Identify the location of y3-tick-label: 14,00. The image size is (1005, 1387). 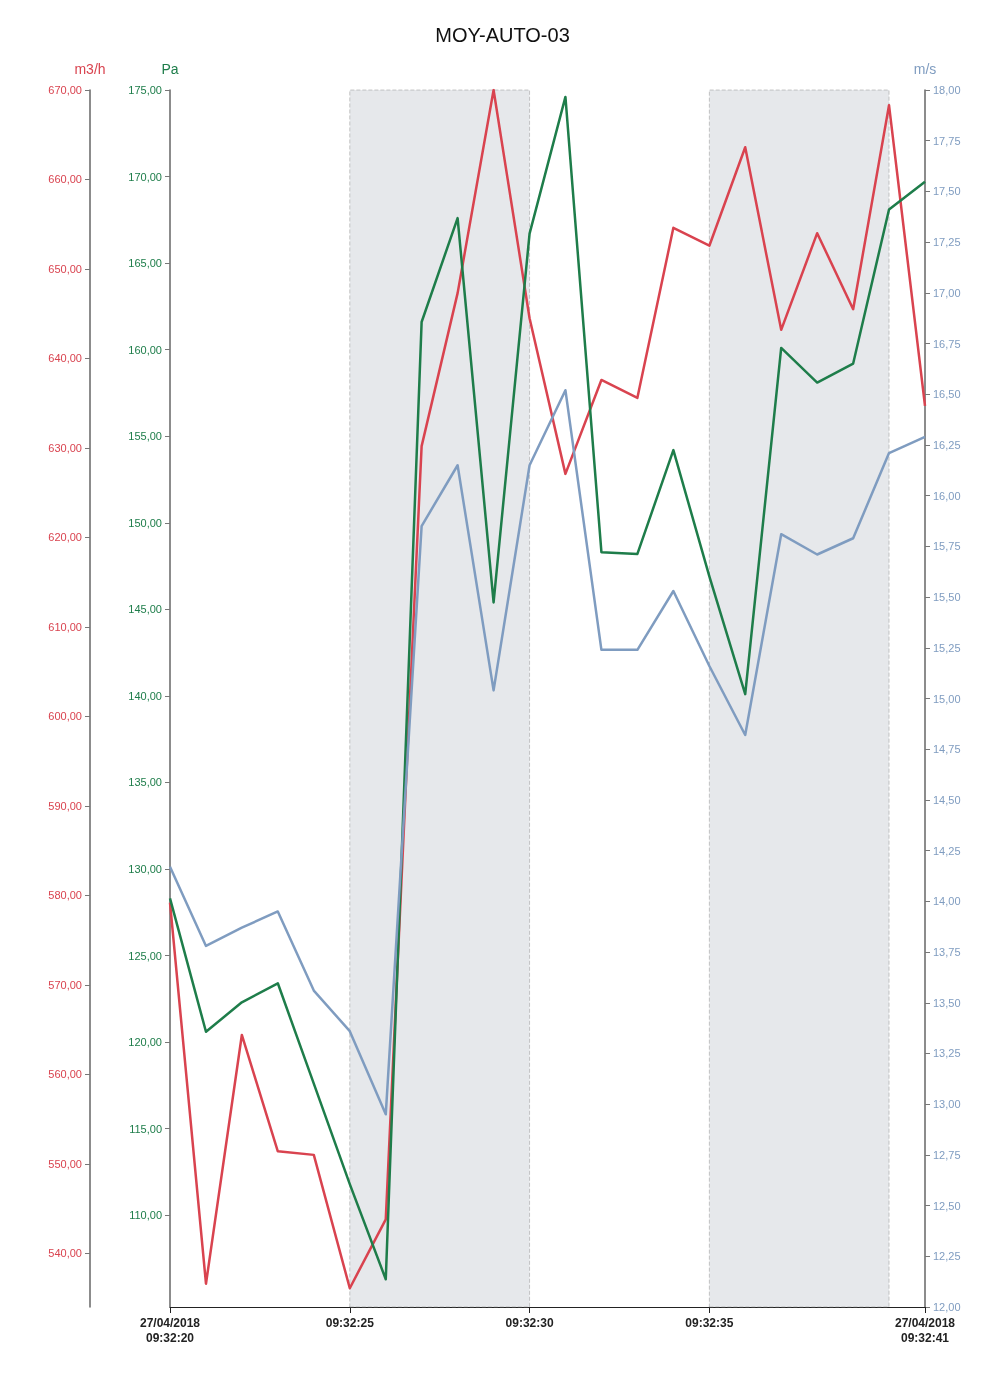
(947, 901).